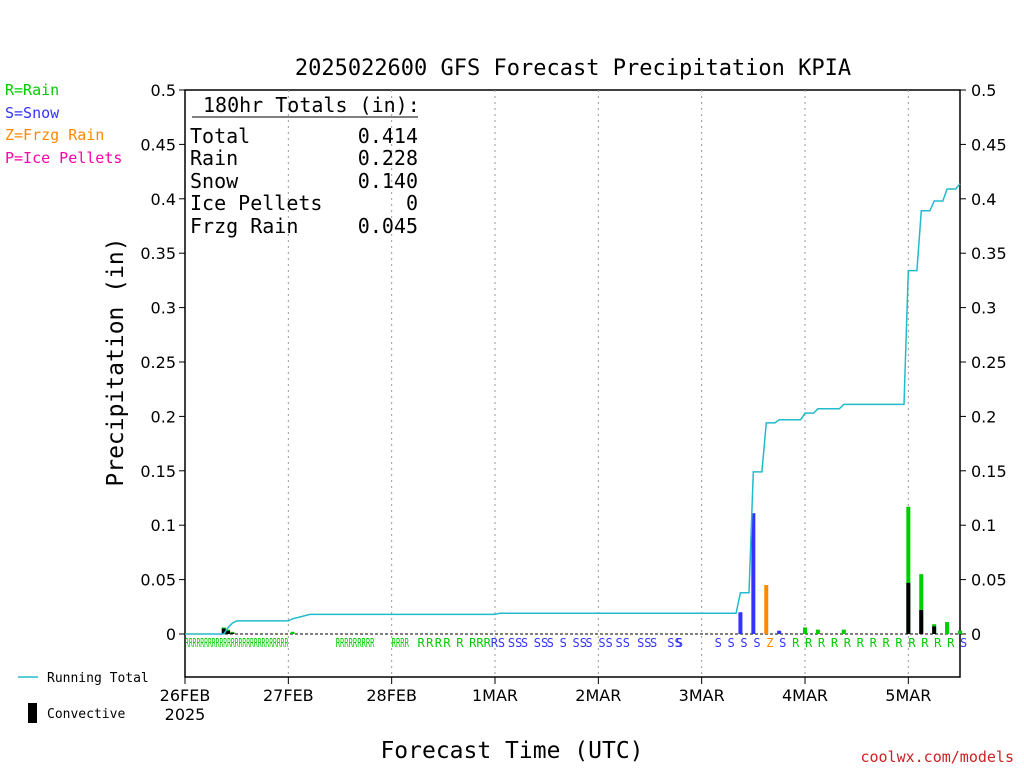  Describe the element at coordinates (32, 713) in the screenshot. I see `convective-swatch` at that location.